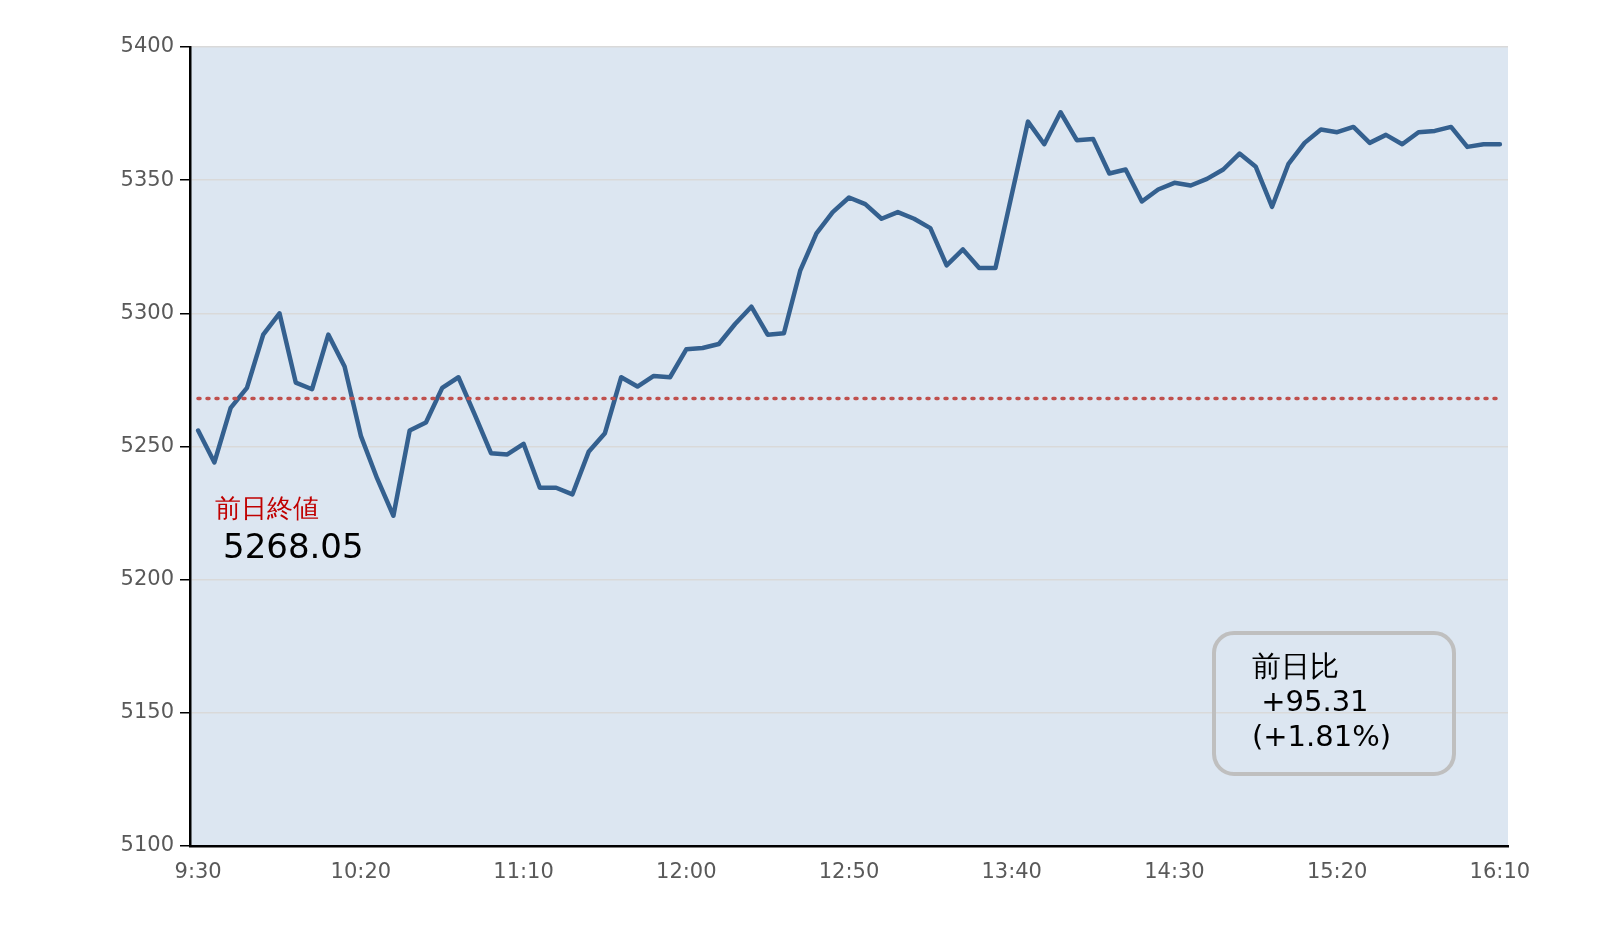 This screenshot has height=930, width=1608. Describe the element at coordinates (1500, 871) in the screenshot. I see `x-tick-label: 16:10` at that location.